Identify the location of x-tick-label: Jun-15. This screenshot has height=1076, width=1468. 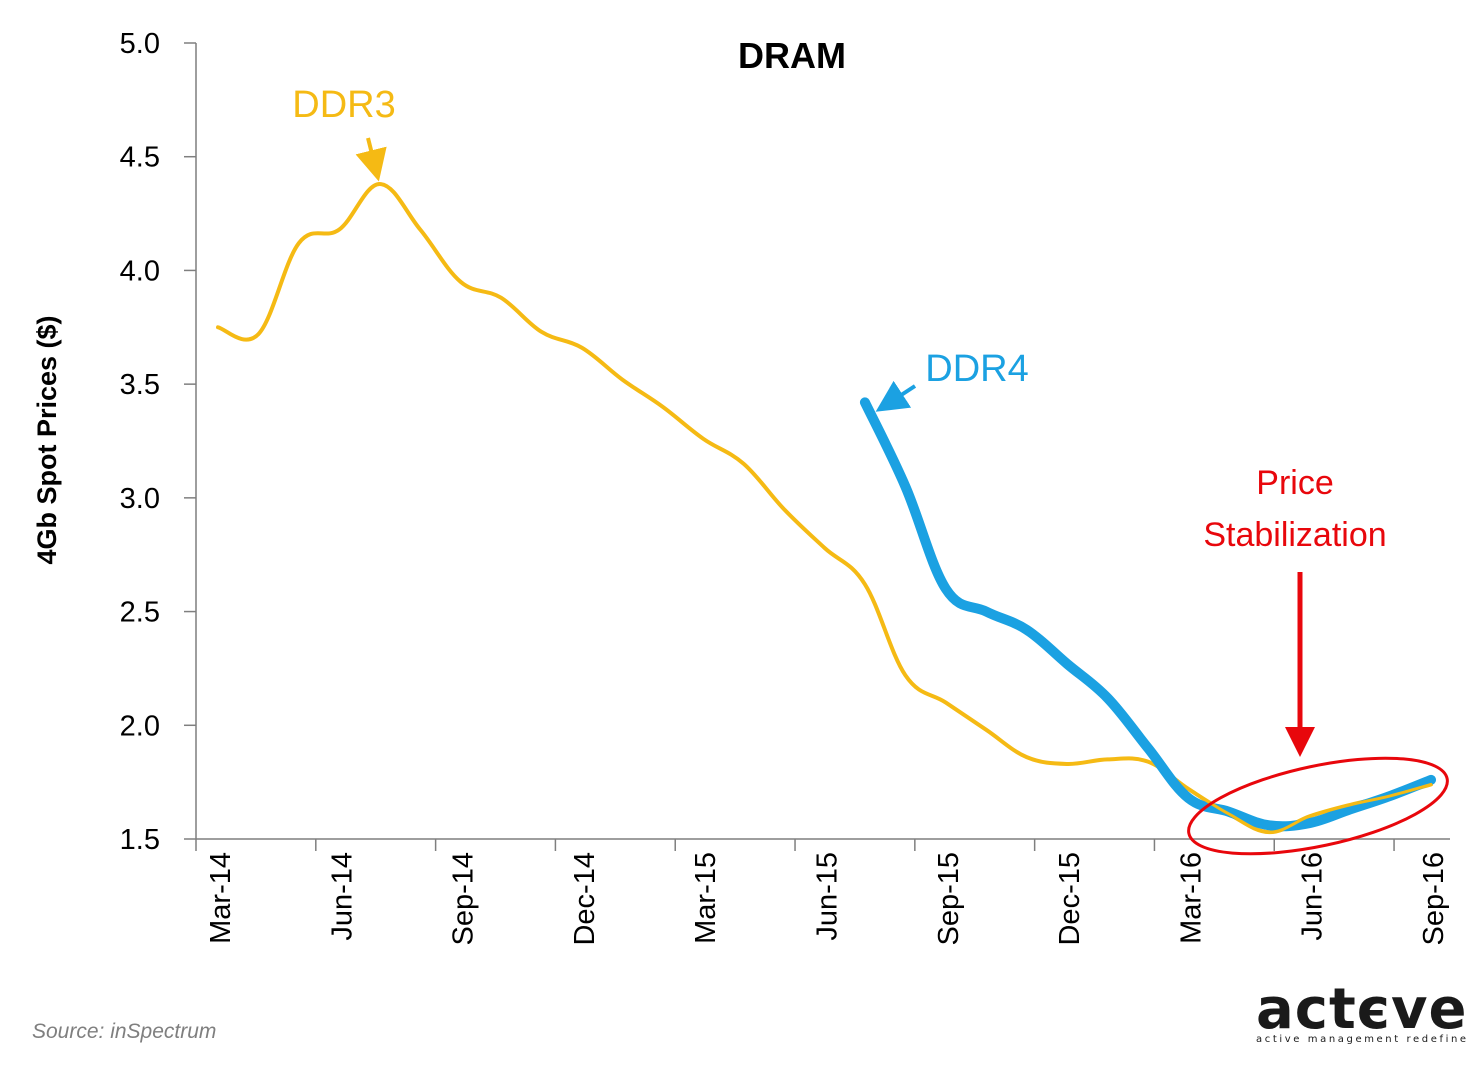
(828, 896).